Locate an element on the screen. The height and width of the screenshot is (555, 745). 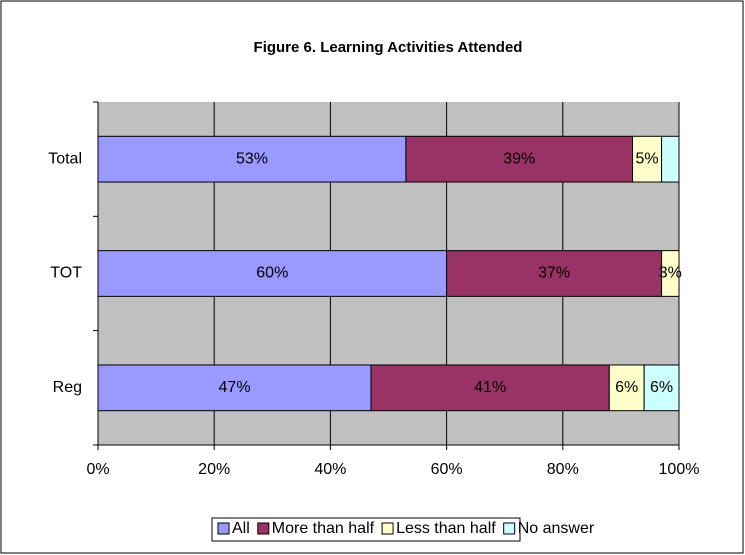
data-label: 41% is located at coordinates (490, 387).